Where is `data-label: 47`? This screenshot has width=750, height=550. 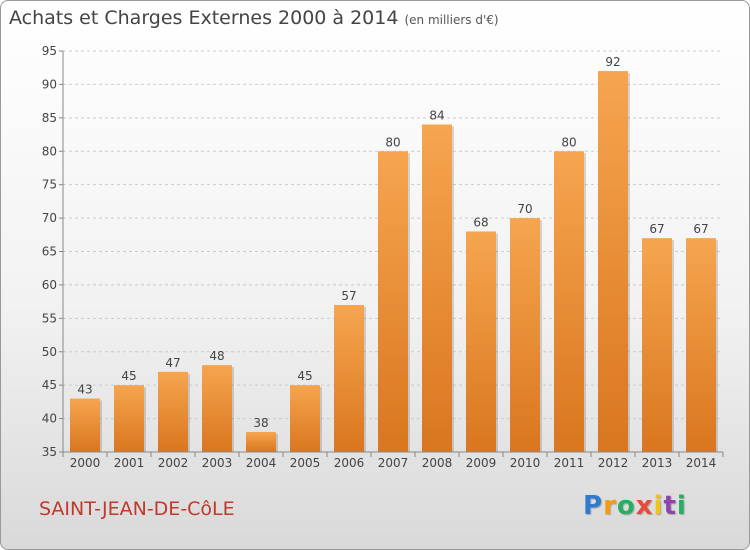 data-label: 47 is located at coordinates (172, 363).